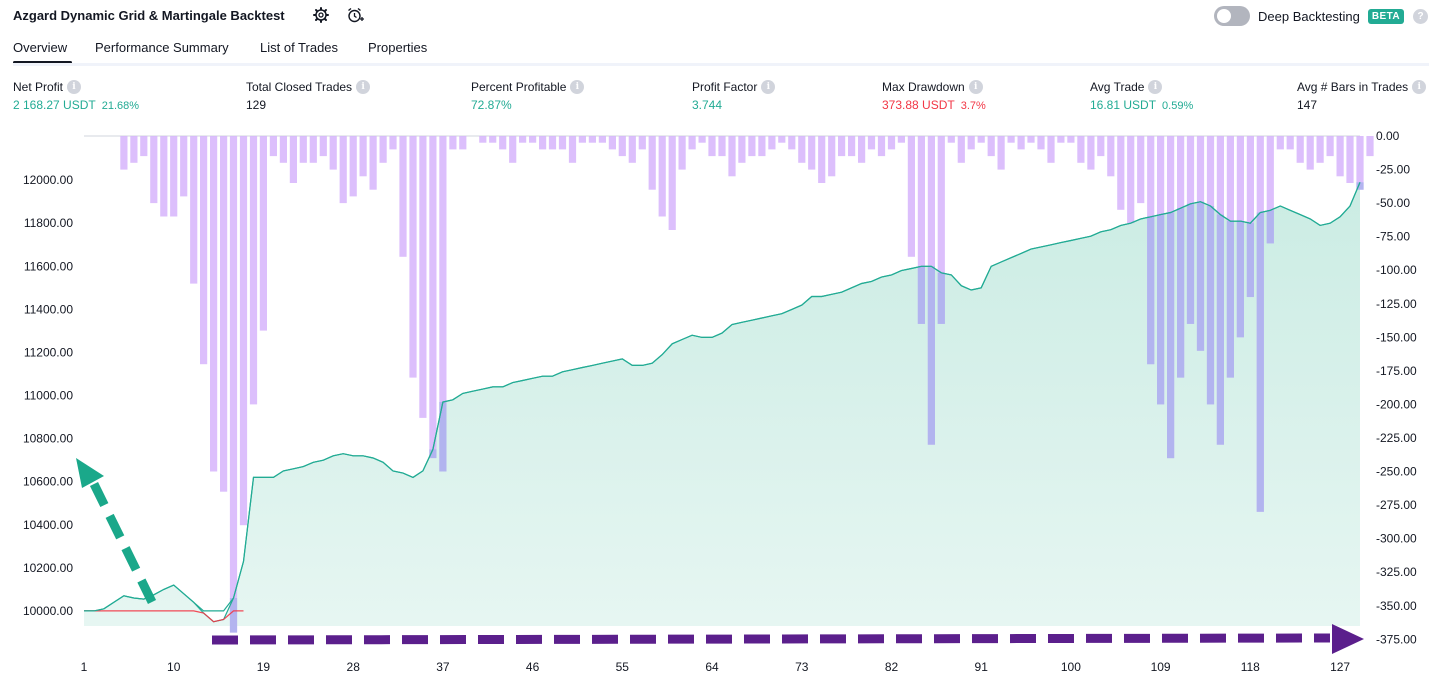  I want to click on equity-tick-label: 11200.00, so click(48, 353).